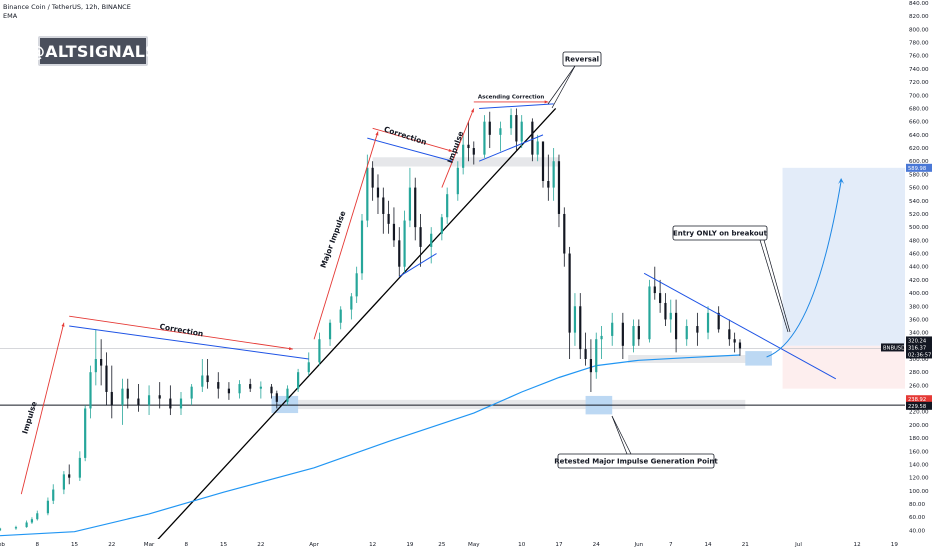  Describe the element at coordinates (896, 348) in the screenshot. I see `price-tag: BNBUSDT` at that location.